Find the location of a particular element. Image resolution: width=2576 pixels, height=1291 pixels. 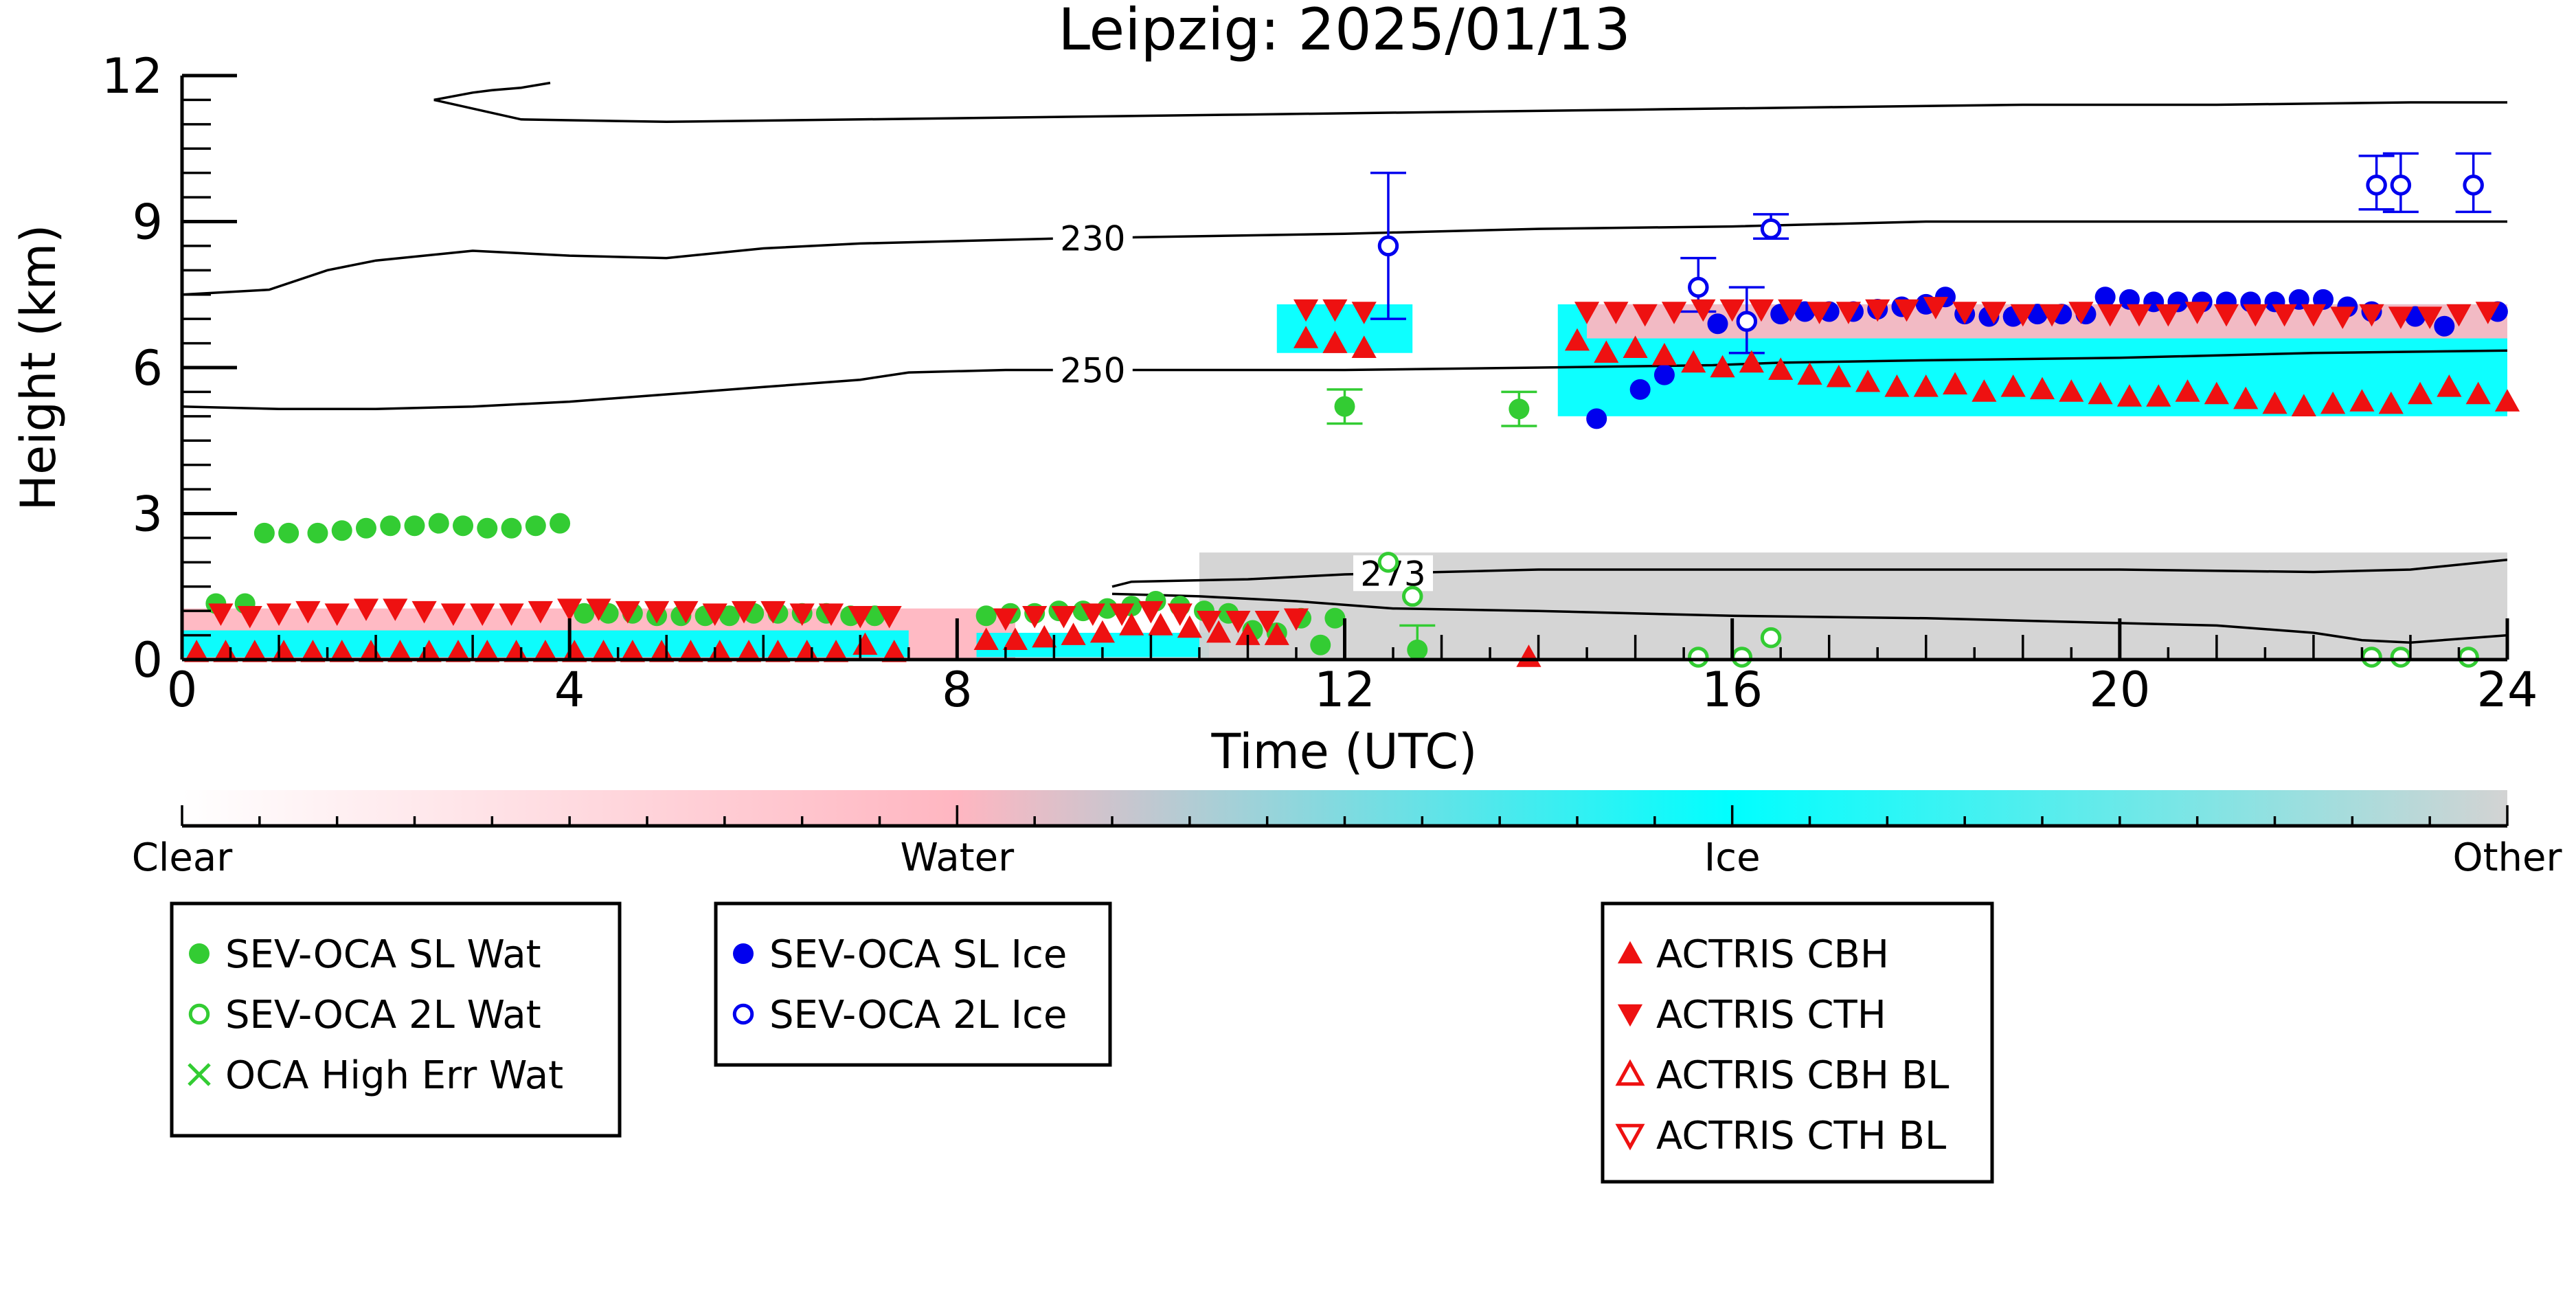

colorbar-label: Ice is located at coordinates (1732, 857).